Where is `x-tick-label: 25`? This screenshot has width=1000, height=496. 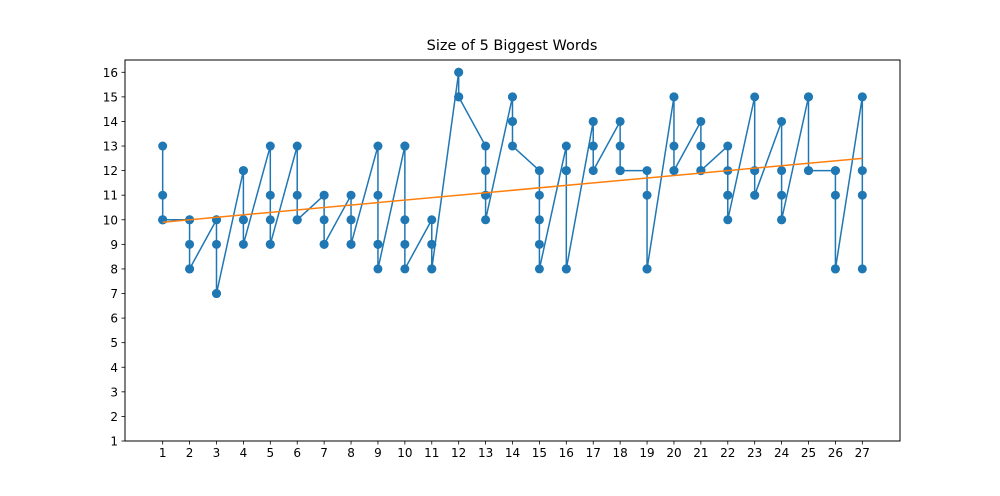
x-tick-label: 25 is located at coordinates (808, 453).